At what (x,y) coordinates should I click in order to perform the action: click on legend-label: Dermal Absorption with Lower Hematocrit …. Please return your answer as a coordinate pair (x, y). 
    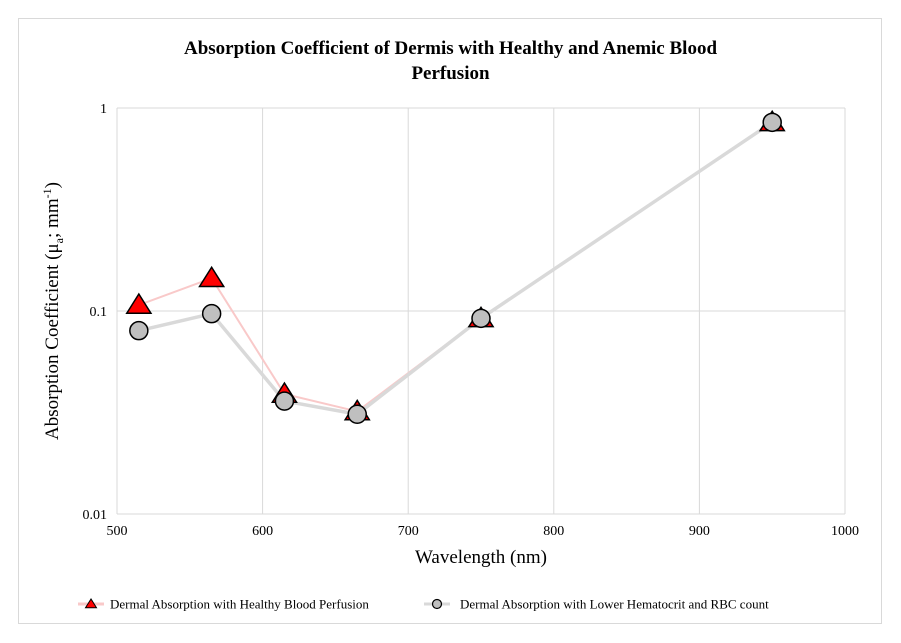
    Looking at the image, I should click on (614, 604).